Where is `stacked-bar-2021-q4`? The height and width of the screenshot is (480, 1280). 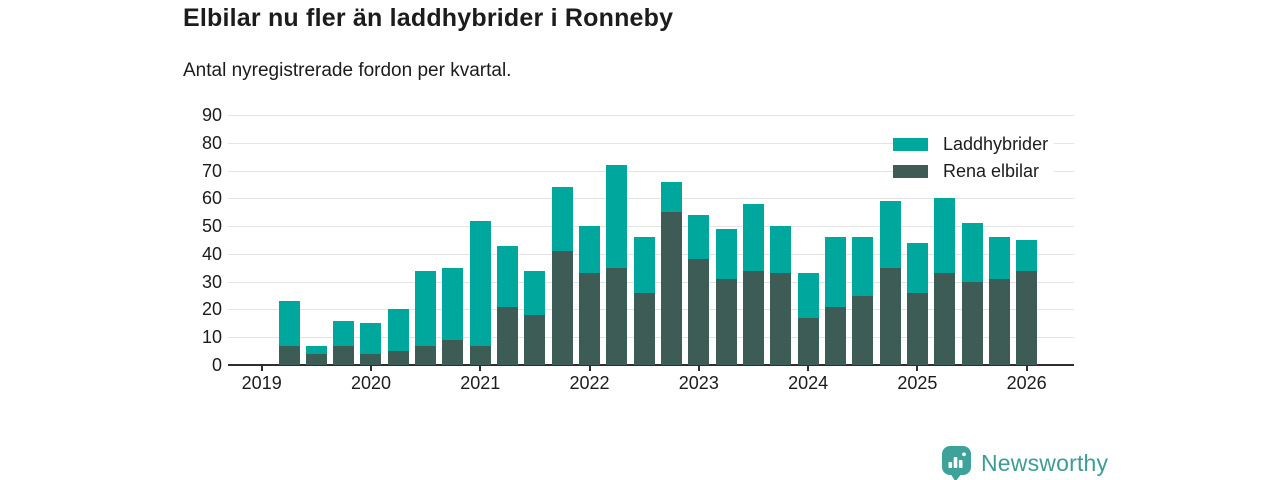 stacked-bar-2021-q4 is located at coordinates (562, 276).